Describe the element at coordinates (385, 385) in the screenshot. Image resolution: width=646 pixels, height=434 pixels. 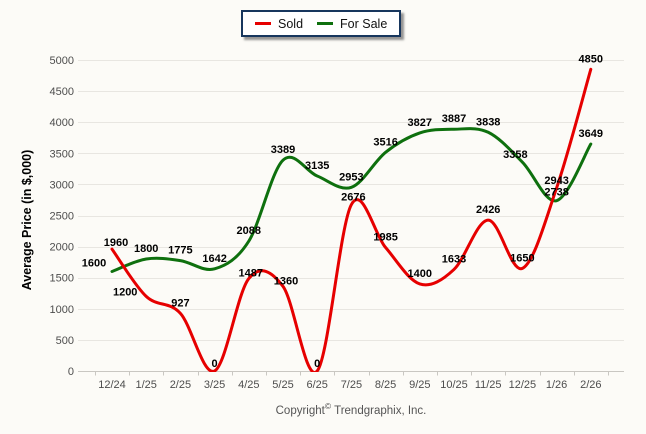
I see `x-tick-label-8-25: 8/25` at that location.